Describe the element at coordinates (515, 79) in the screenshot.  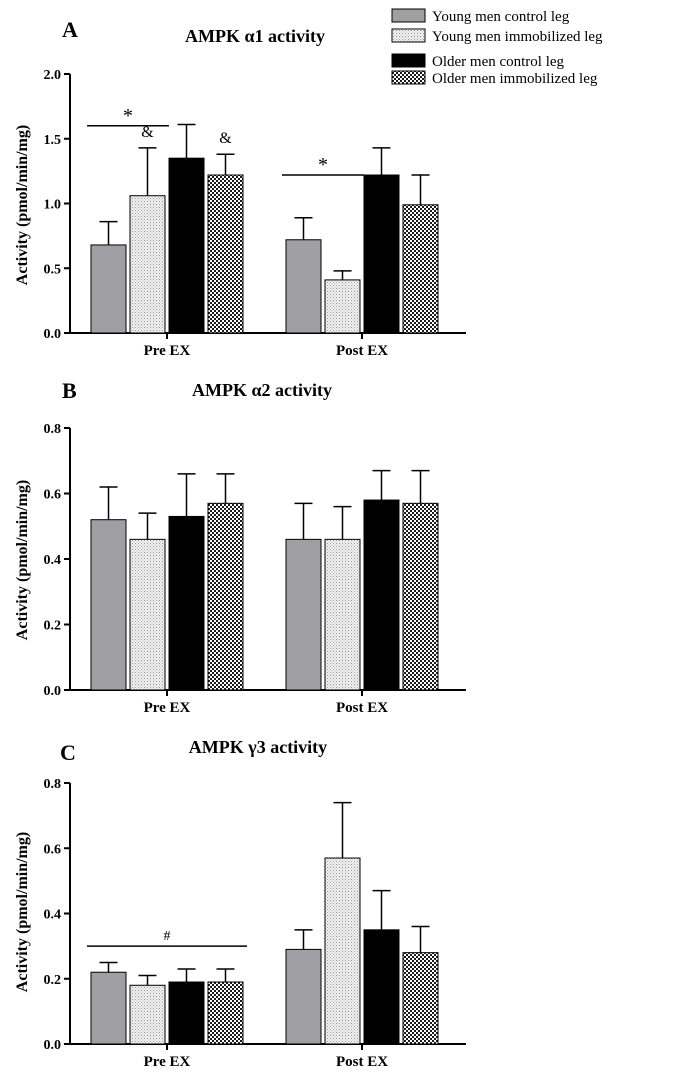
I see `legend-label-older-immobilized: Older men immobilized leg` at that location.